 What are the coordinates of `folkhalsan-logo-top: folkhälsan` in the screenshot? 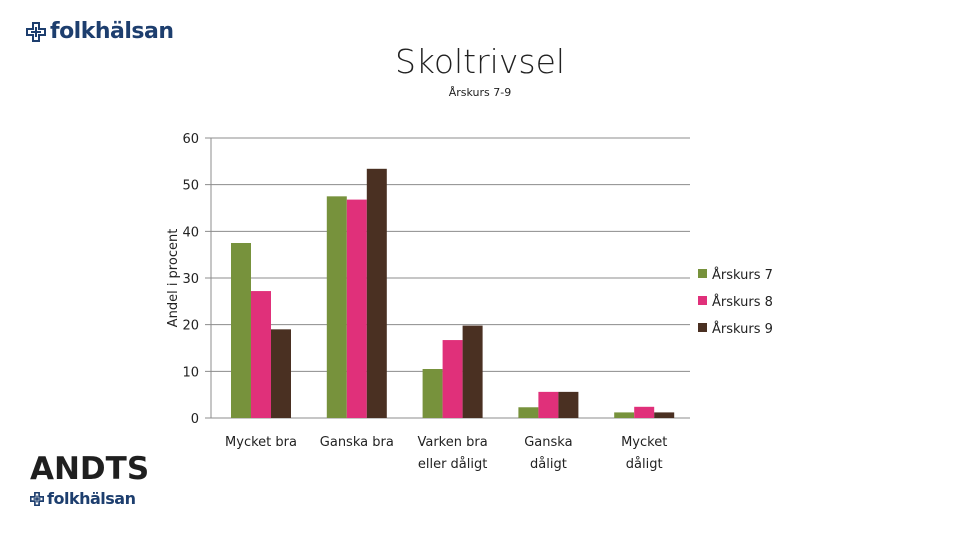 It's located at (100, 32).